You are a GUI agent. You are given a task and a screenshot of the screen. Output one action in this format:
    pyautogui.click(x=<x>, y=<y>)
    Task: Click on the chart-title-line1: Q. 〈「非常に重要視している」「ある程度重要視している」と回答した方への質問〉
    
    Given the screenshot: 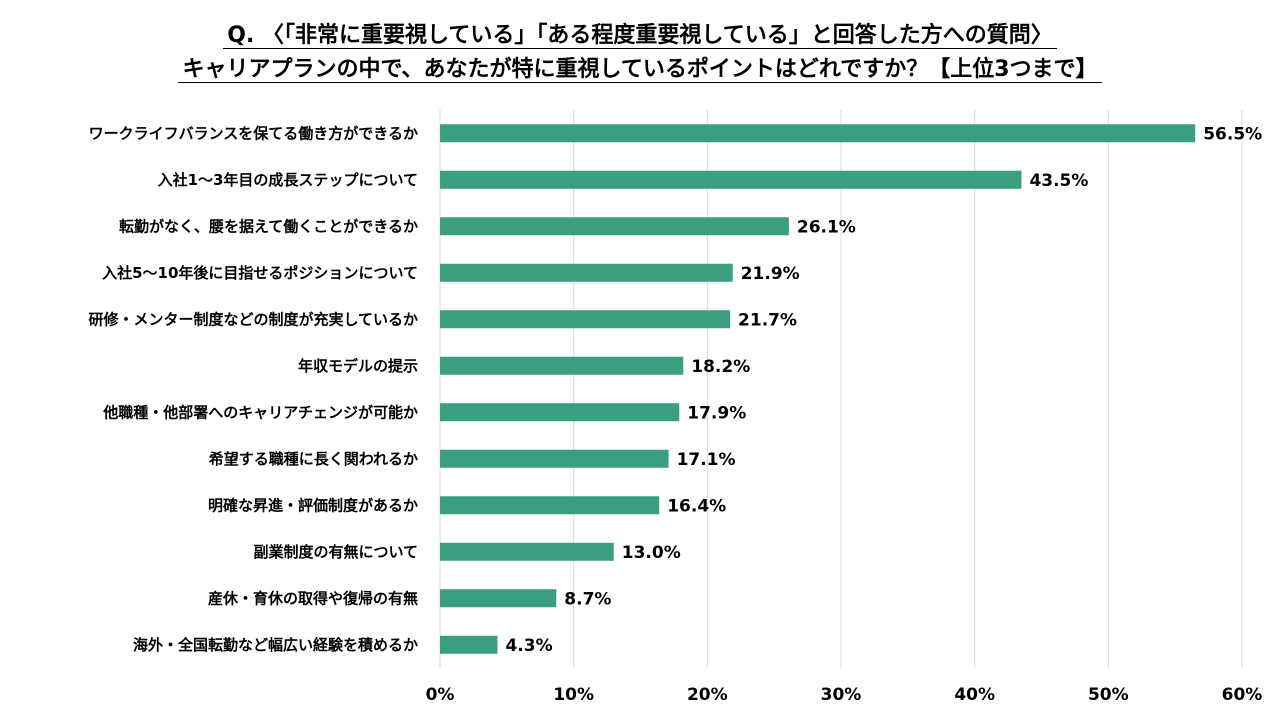 What is the action you would take?
    pyautogui.click(x=640, y=36)
    